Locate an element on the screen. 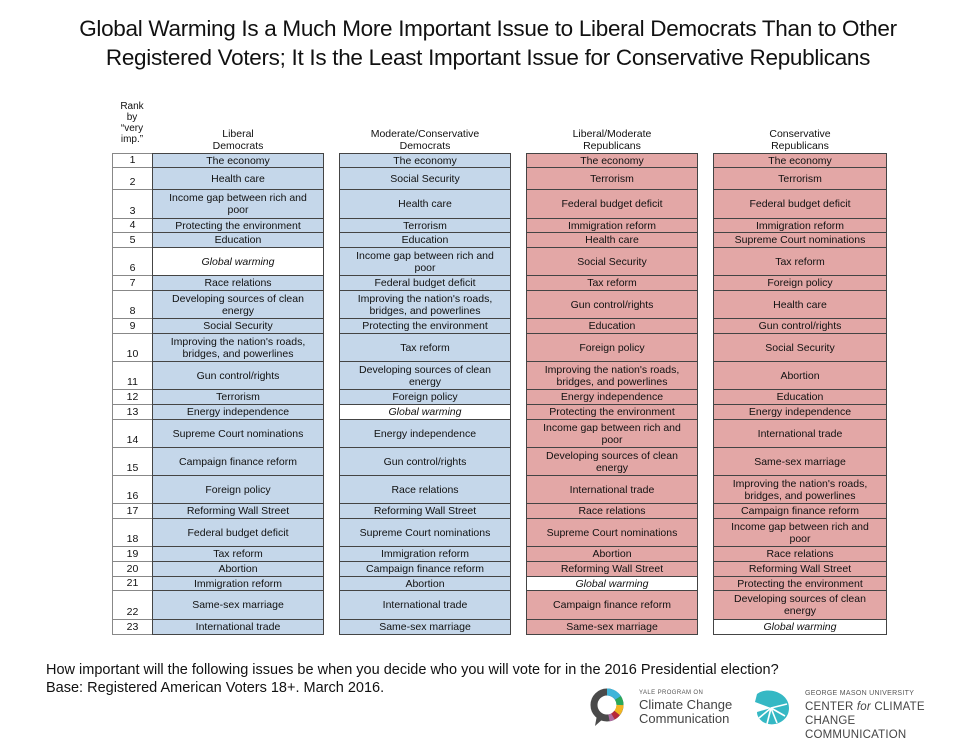  rank-cell: 11 is located at coordinates (132, 376).